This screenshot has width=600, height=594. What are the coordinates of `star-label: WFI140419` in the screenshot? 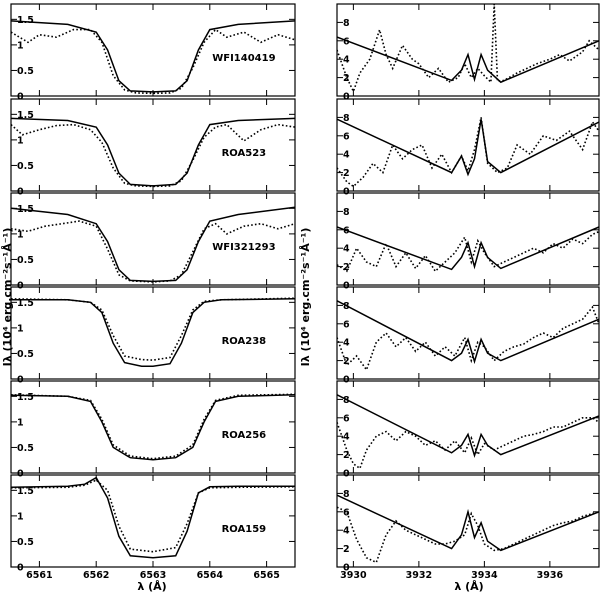 It's located at (243, 58).